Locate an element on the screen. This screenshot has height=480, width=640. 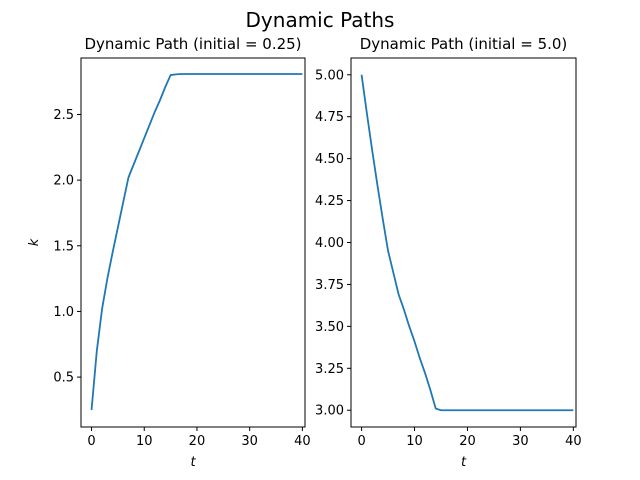
left-y-tick-label: 1.5 is located at coordinates (63, 246).